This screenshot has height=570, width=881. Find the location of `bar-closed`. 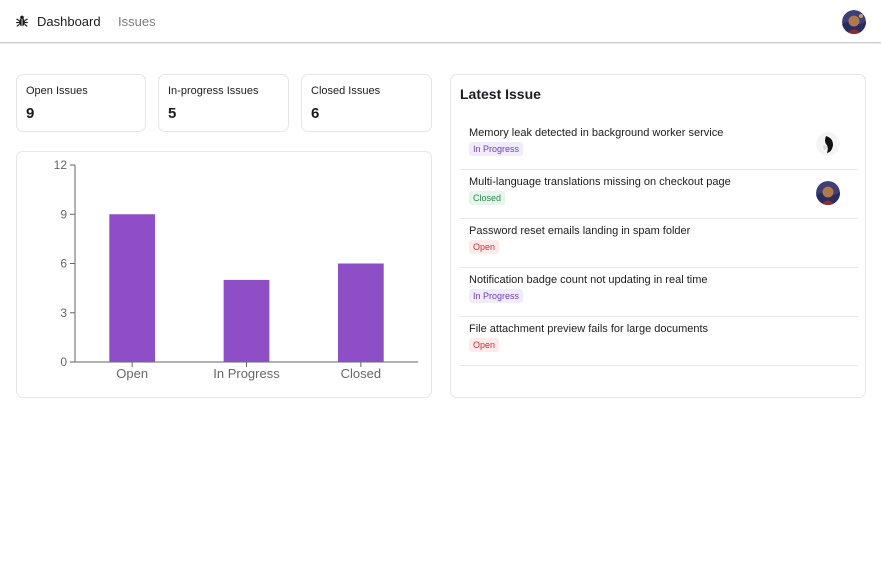

bar-closed is located at coordinates (360, 312).